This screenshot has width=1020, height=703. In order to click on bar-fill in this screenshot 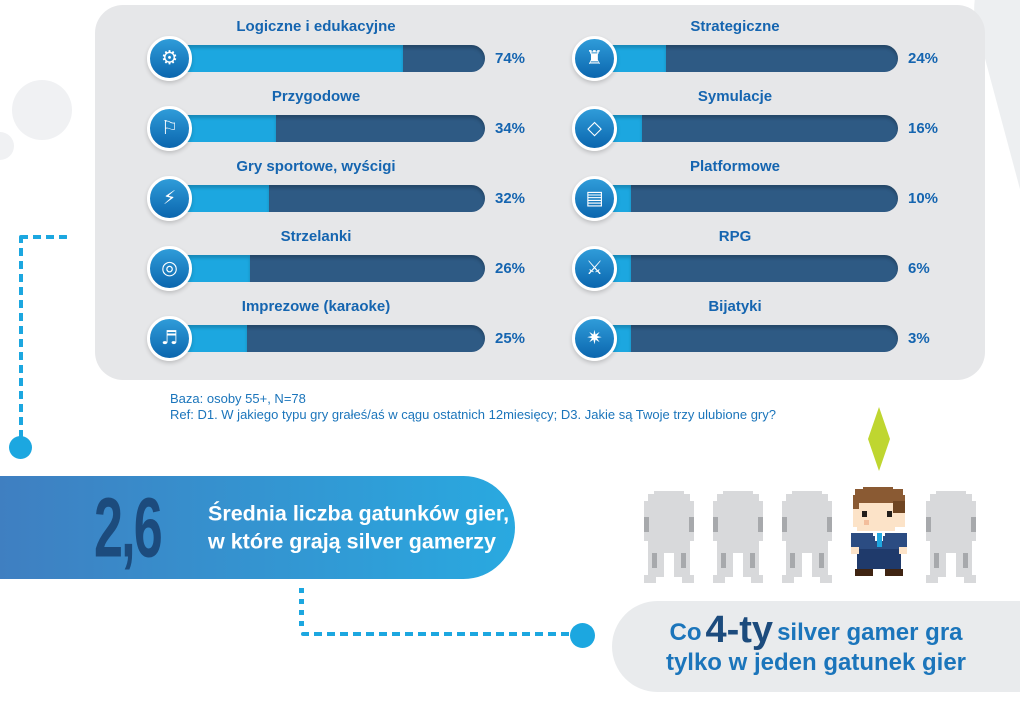, I will do `click(285, 58)`.